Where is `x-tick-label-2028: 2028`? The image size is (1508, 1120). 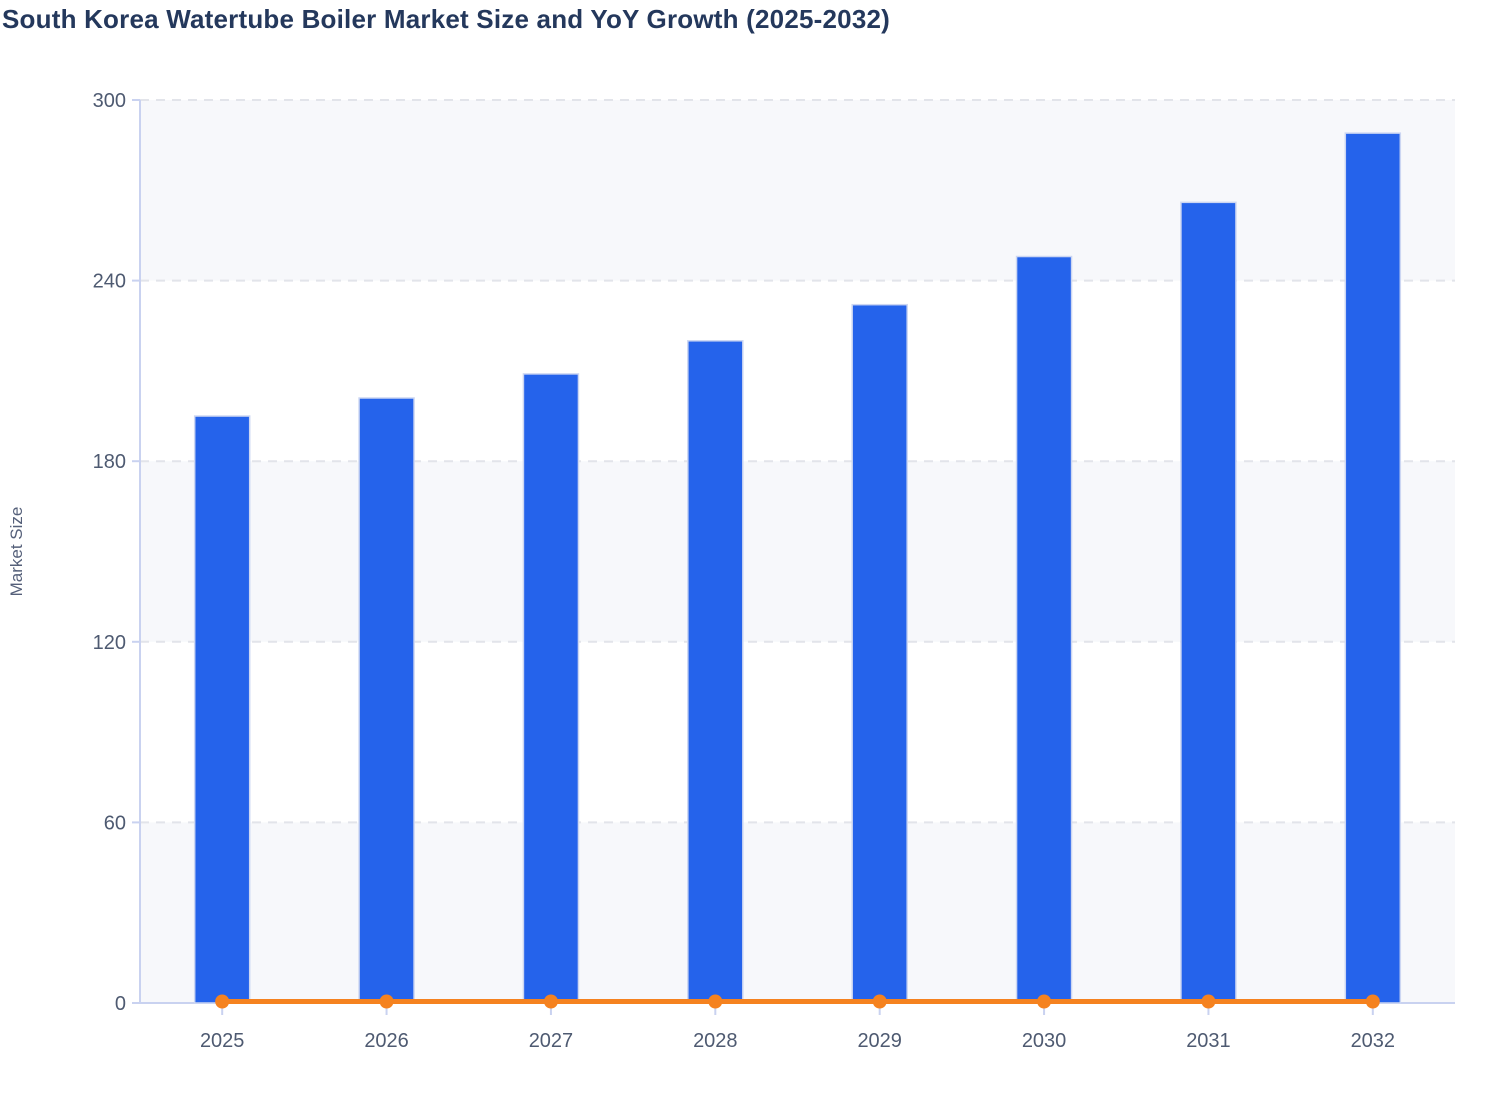
x-tick-label-2028: 2028 is located at coordinates (715, 1041).